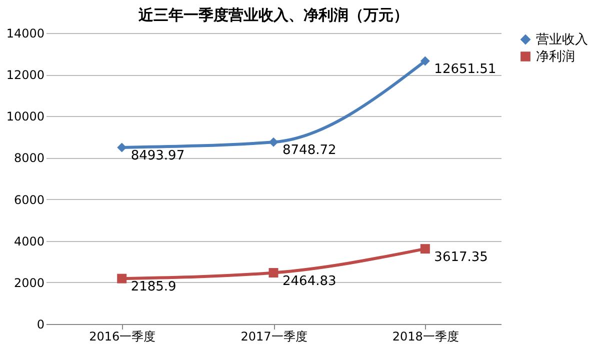 This screenshot has width=598, height=347. I want to click on y-tick-label: 2000, so click(29, 283).